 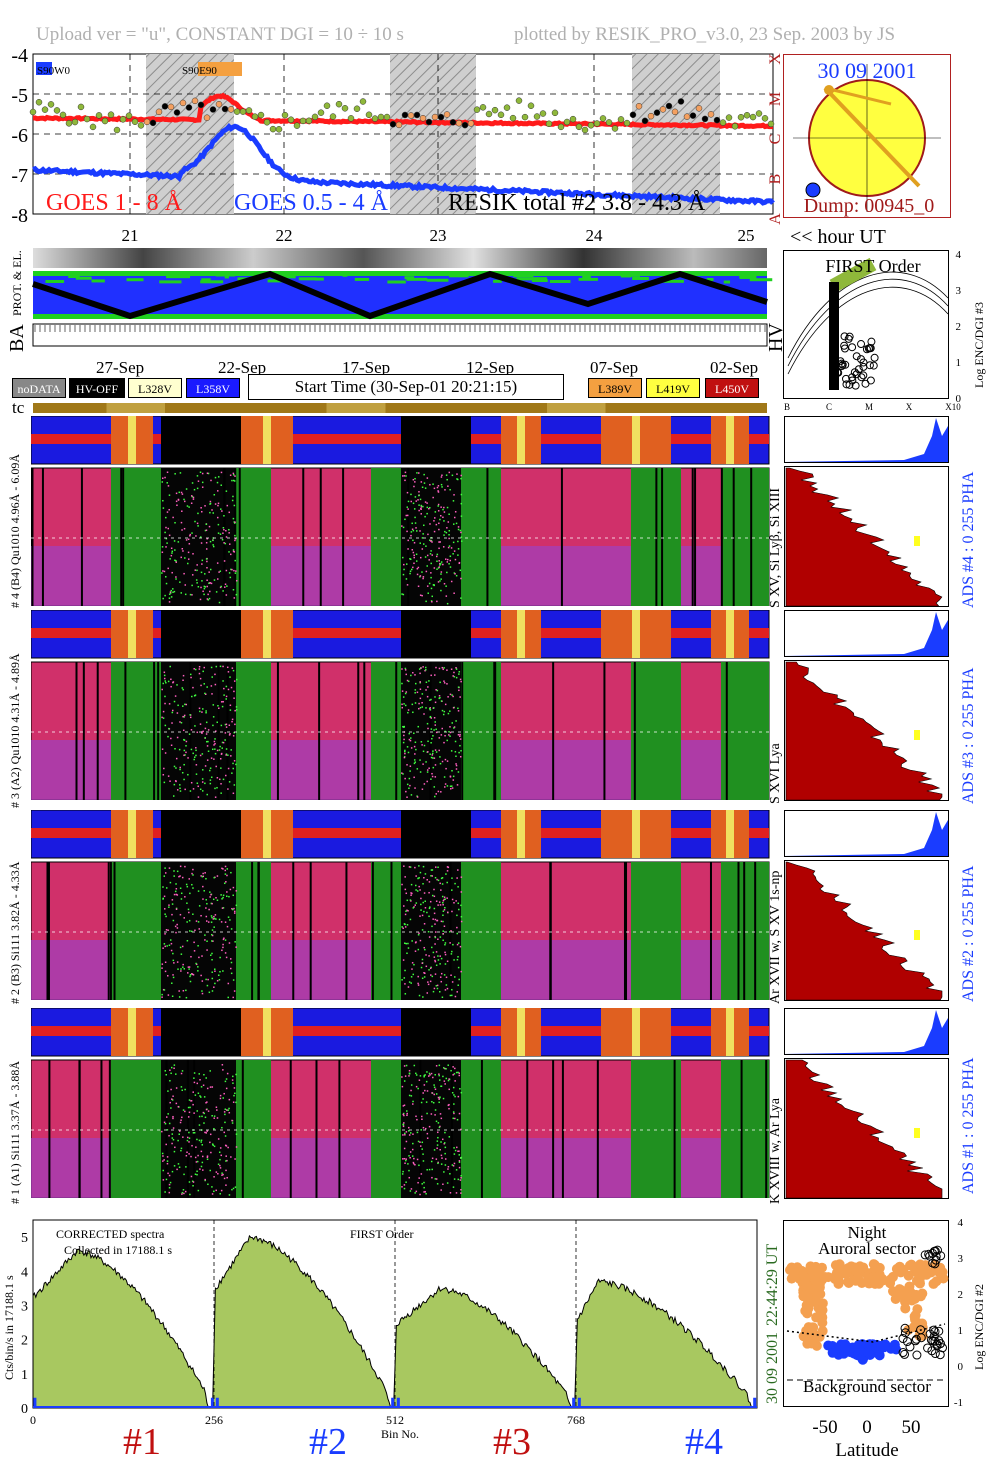 What do you see at coordinates (615, 388) in the screenshot?
I see `l389-button: L389V` at bounding box center [615, 388].